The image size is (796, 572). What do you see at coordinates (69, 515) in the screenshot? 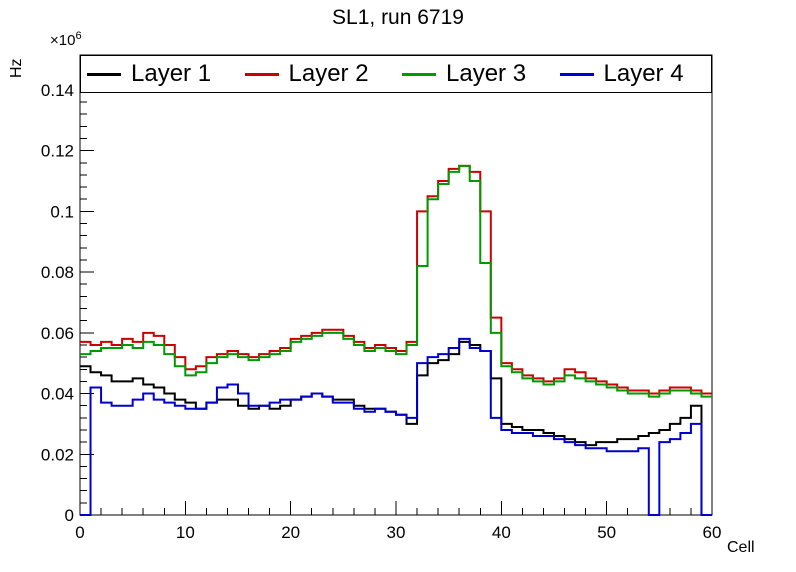
I see `y-tick-label: 0` at bounding box center [69, 515].